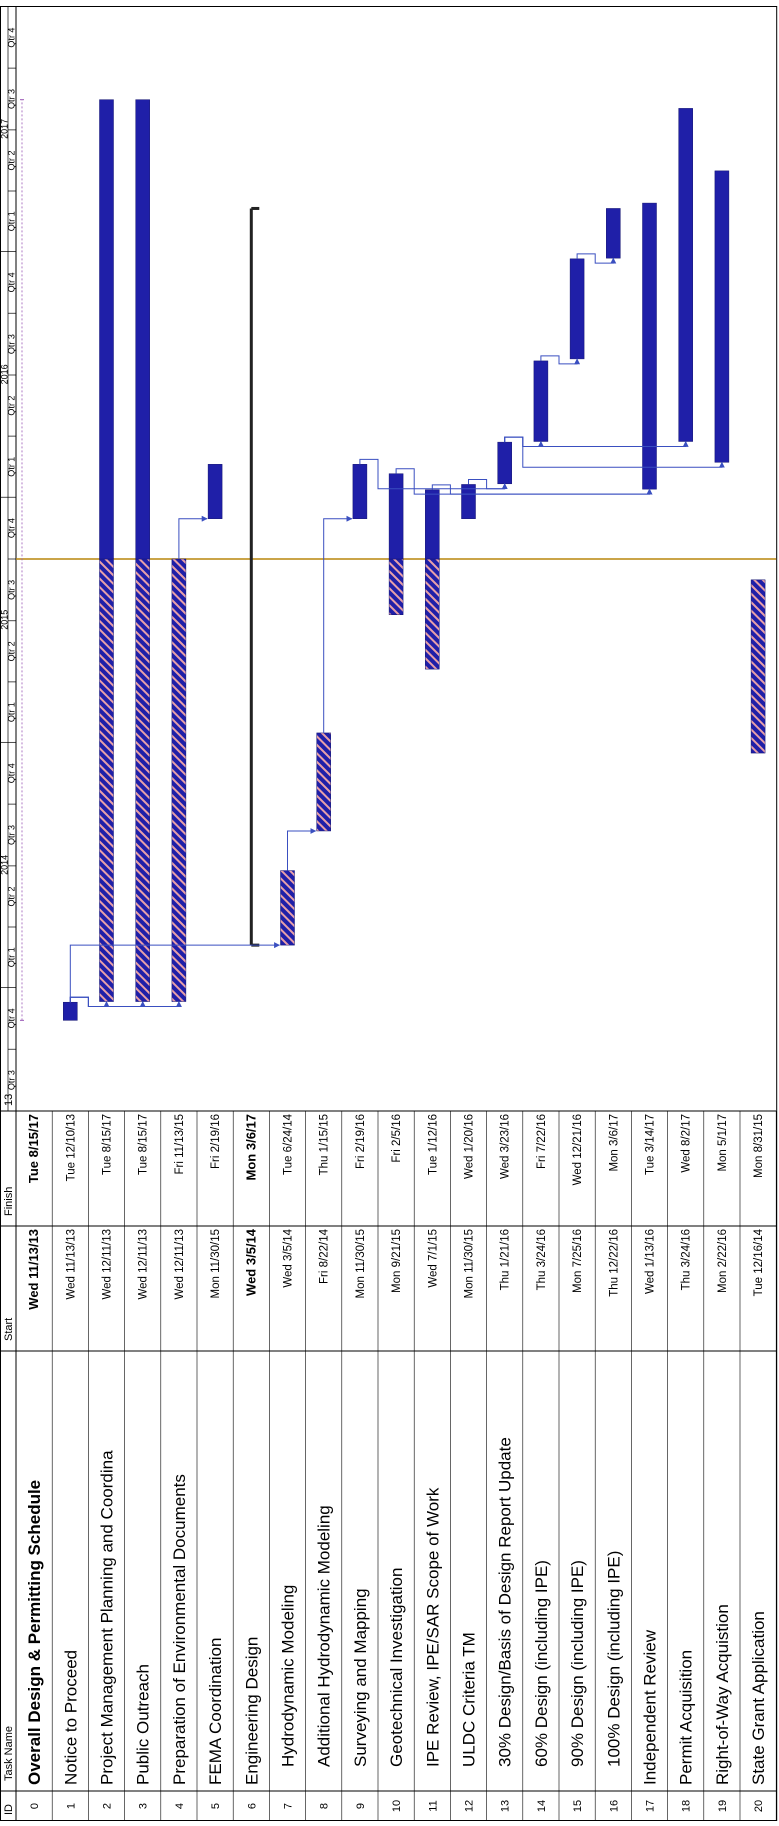  Describe the element at coordinates (289, 1144) in the screenshot. I see `task-finish: Tue 6/24/14` at that location.